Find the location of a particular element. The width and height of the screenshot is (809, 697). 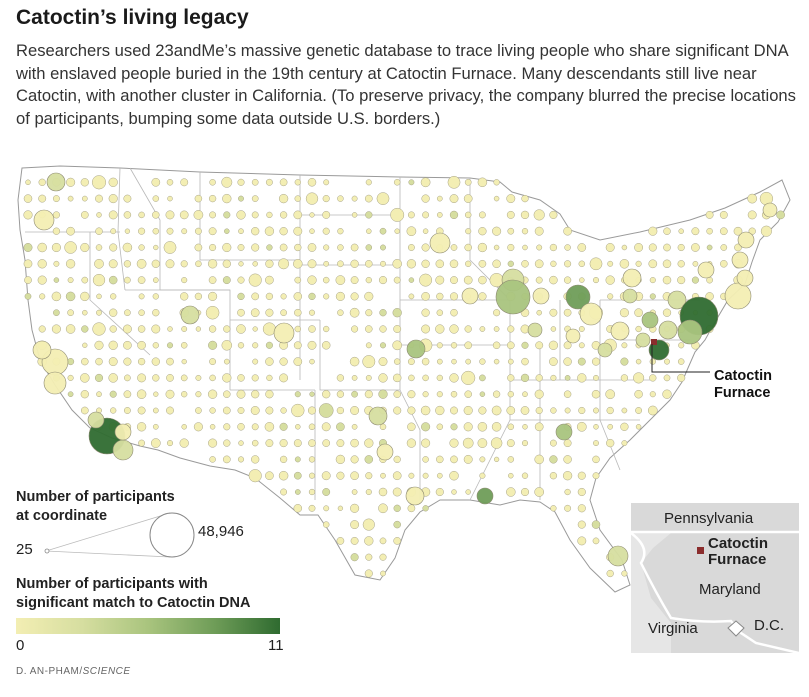

size-legend-max: 48,946 is located at coordinates (221, 531).